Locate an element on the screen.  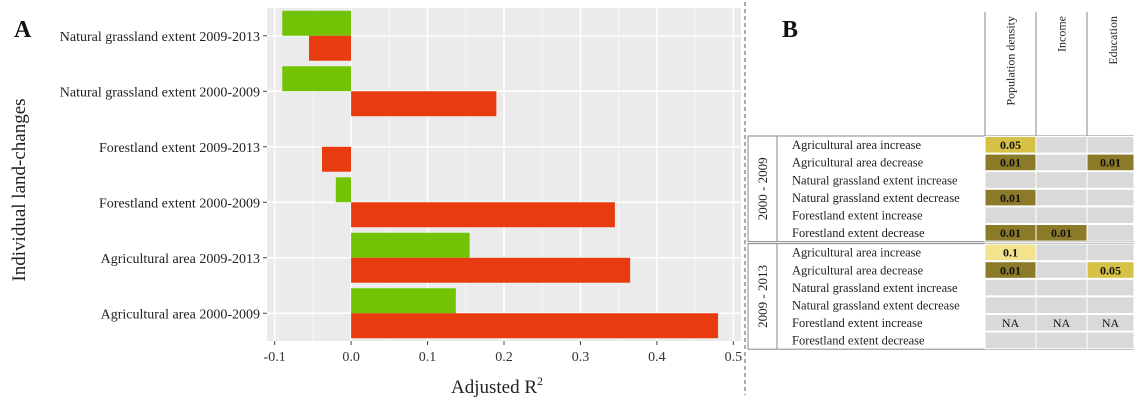
column-header: Education is located at coordinates (1113, 40).